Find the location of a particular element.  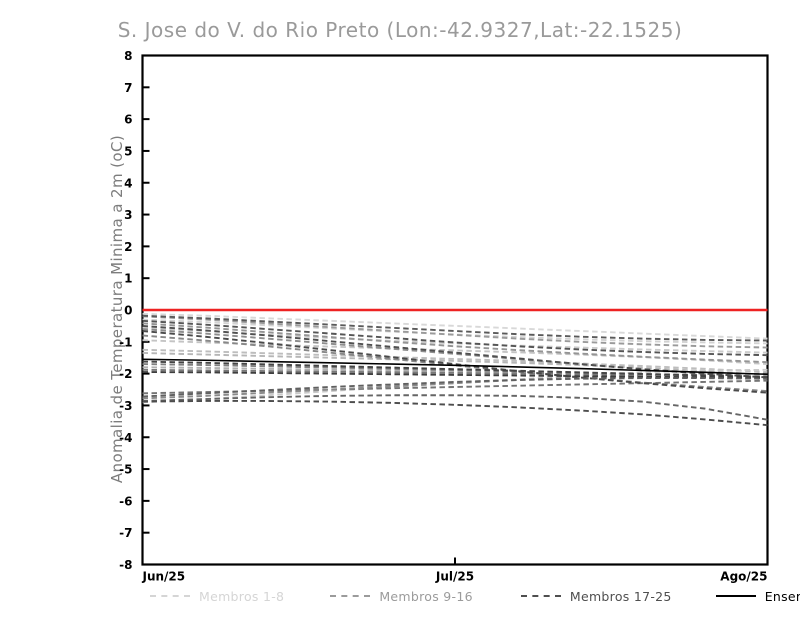

y-axis-tick-label: 4 is located at coordinates (128, 183).